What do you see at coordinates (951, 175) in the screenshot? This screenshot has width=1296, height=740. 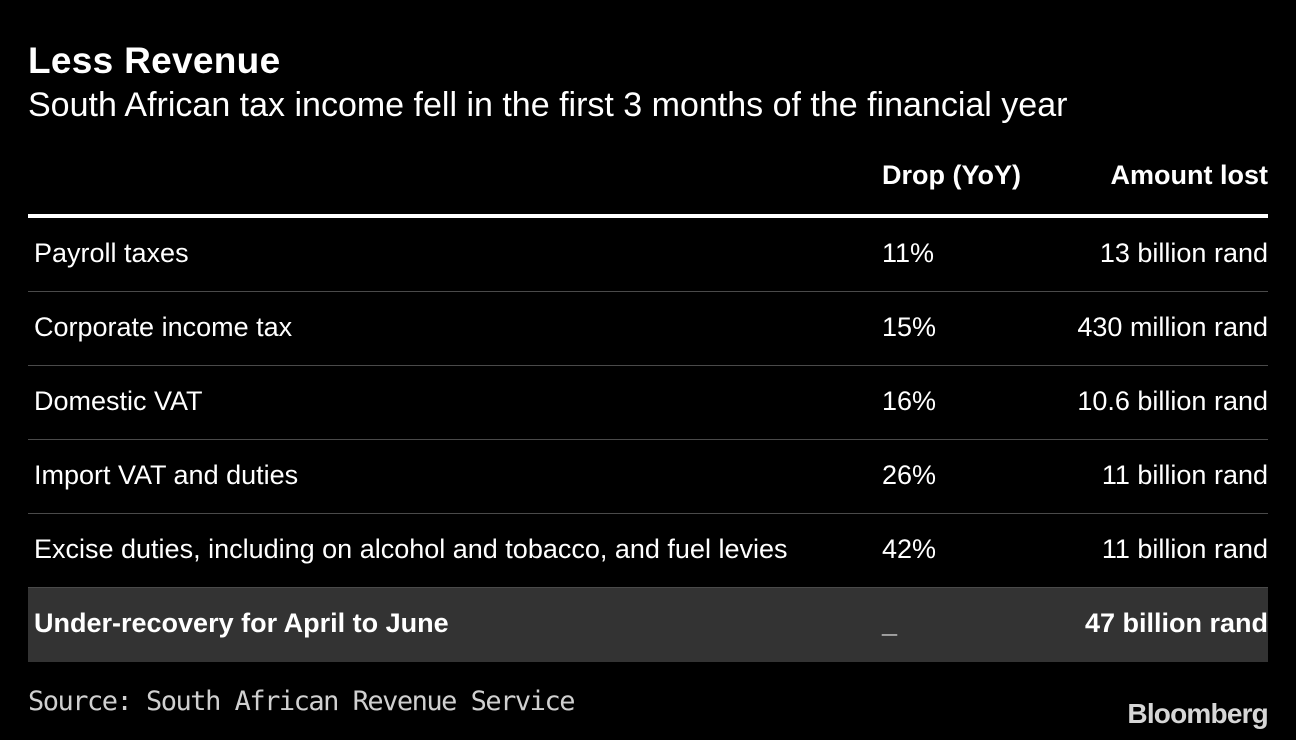 I see `column-header-drop: Drop (YoY)` at bounding box center [951, 175].